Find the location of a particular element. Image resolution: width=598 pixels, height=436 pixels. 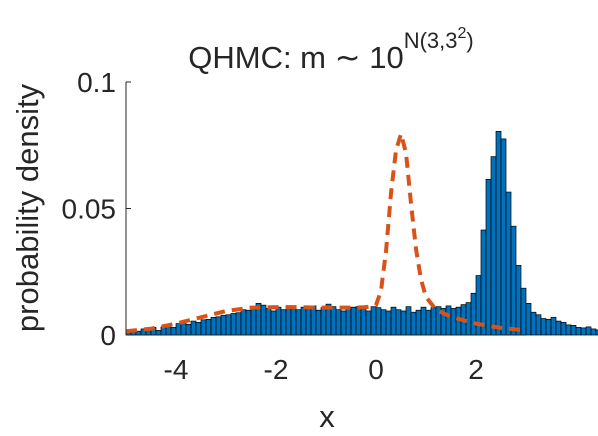

chart-title-exponent-close: ) is located at coordinates (469, 40).